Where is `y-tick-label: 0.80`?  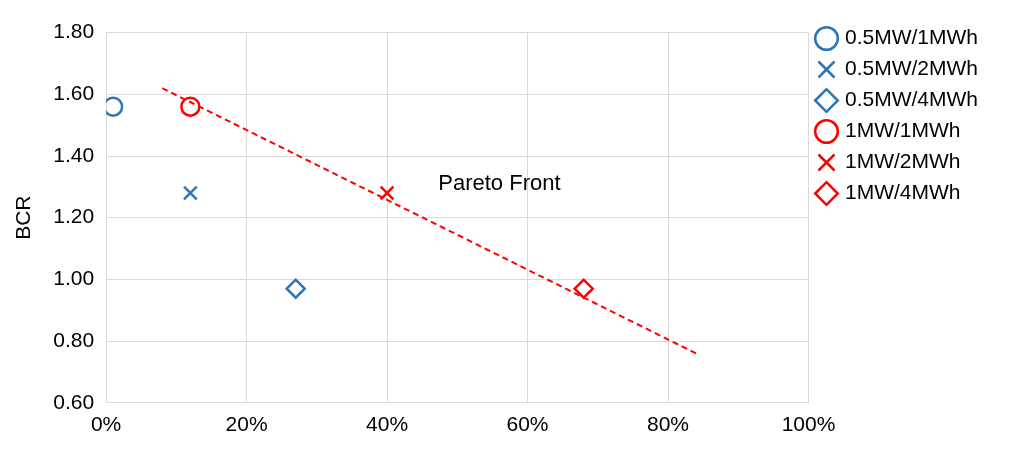
y-tick-label: 0.80 is located at coordinates (74, 339).